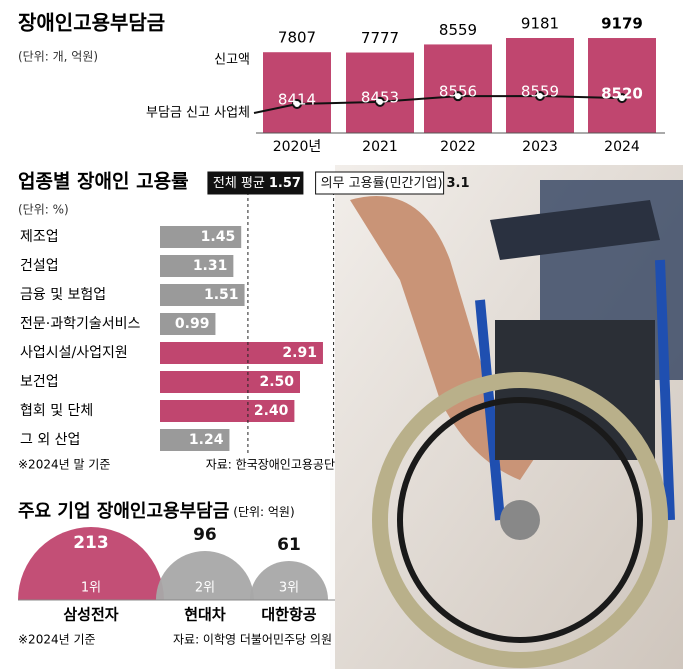 The image size is (683, 669). Describe the element at coordinates (622, 24) in the screenshot. I see `value-label: 9179` at that location.